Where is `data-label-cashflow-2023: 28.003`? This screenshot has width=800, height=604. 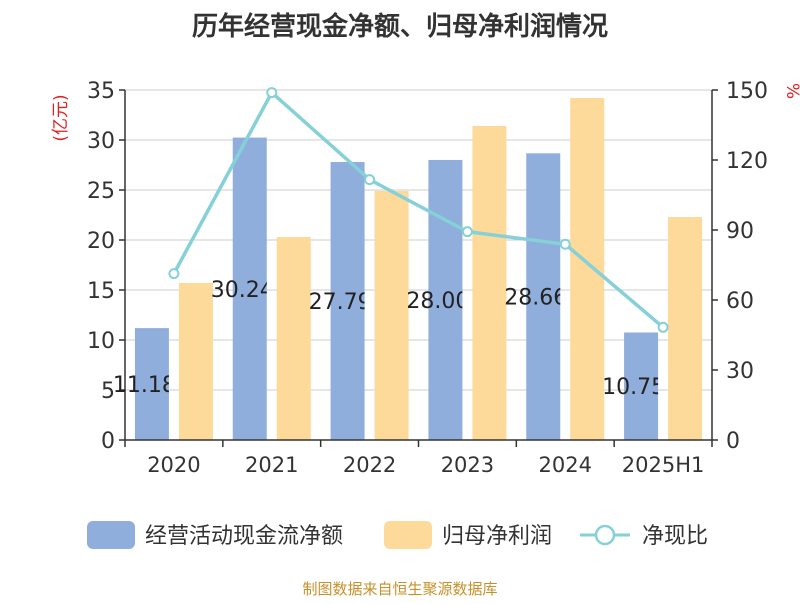 data-label-cashflow-2023: 28.003 is located at coordinates (444, 301).